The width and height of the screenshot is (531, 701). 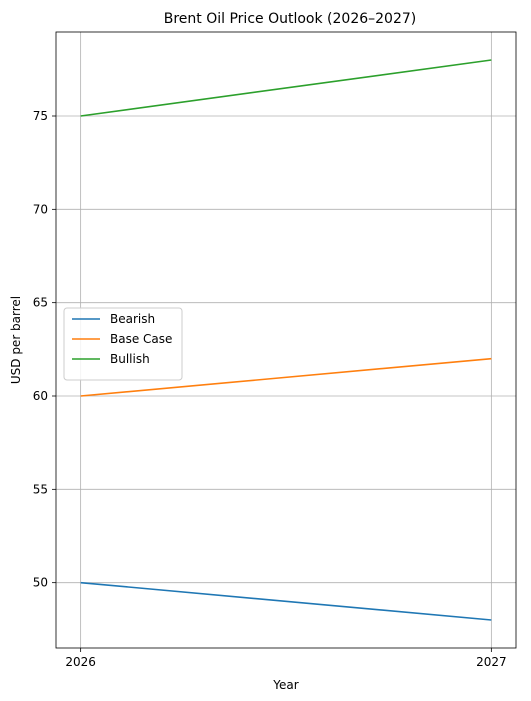 What do you see at coordinates (286, 377) in the screenshot?
I see `series-line-base-case` at bounding box center [286, 377].